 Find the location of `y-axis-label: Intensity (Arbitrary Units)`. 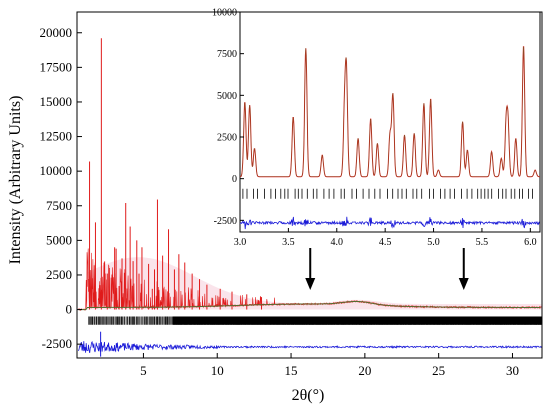

y-axis-label: Intensity (Arbitrary Units) is located at coordinates (15, 180).